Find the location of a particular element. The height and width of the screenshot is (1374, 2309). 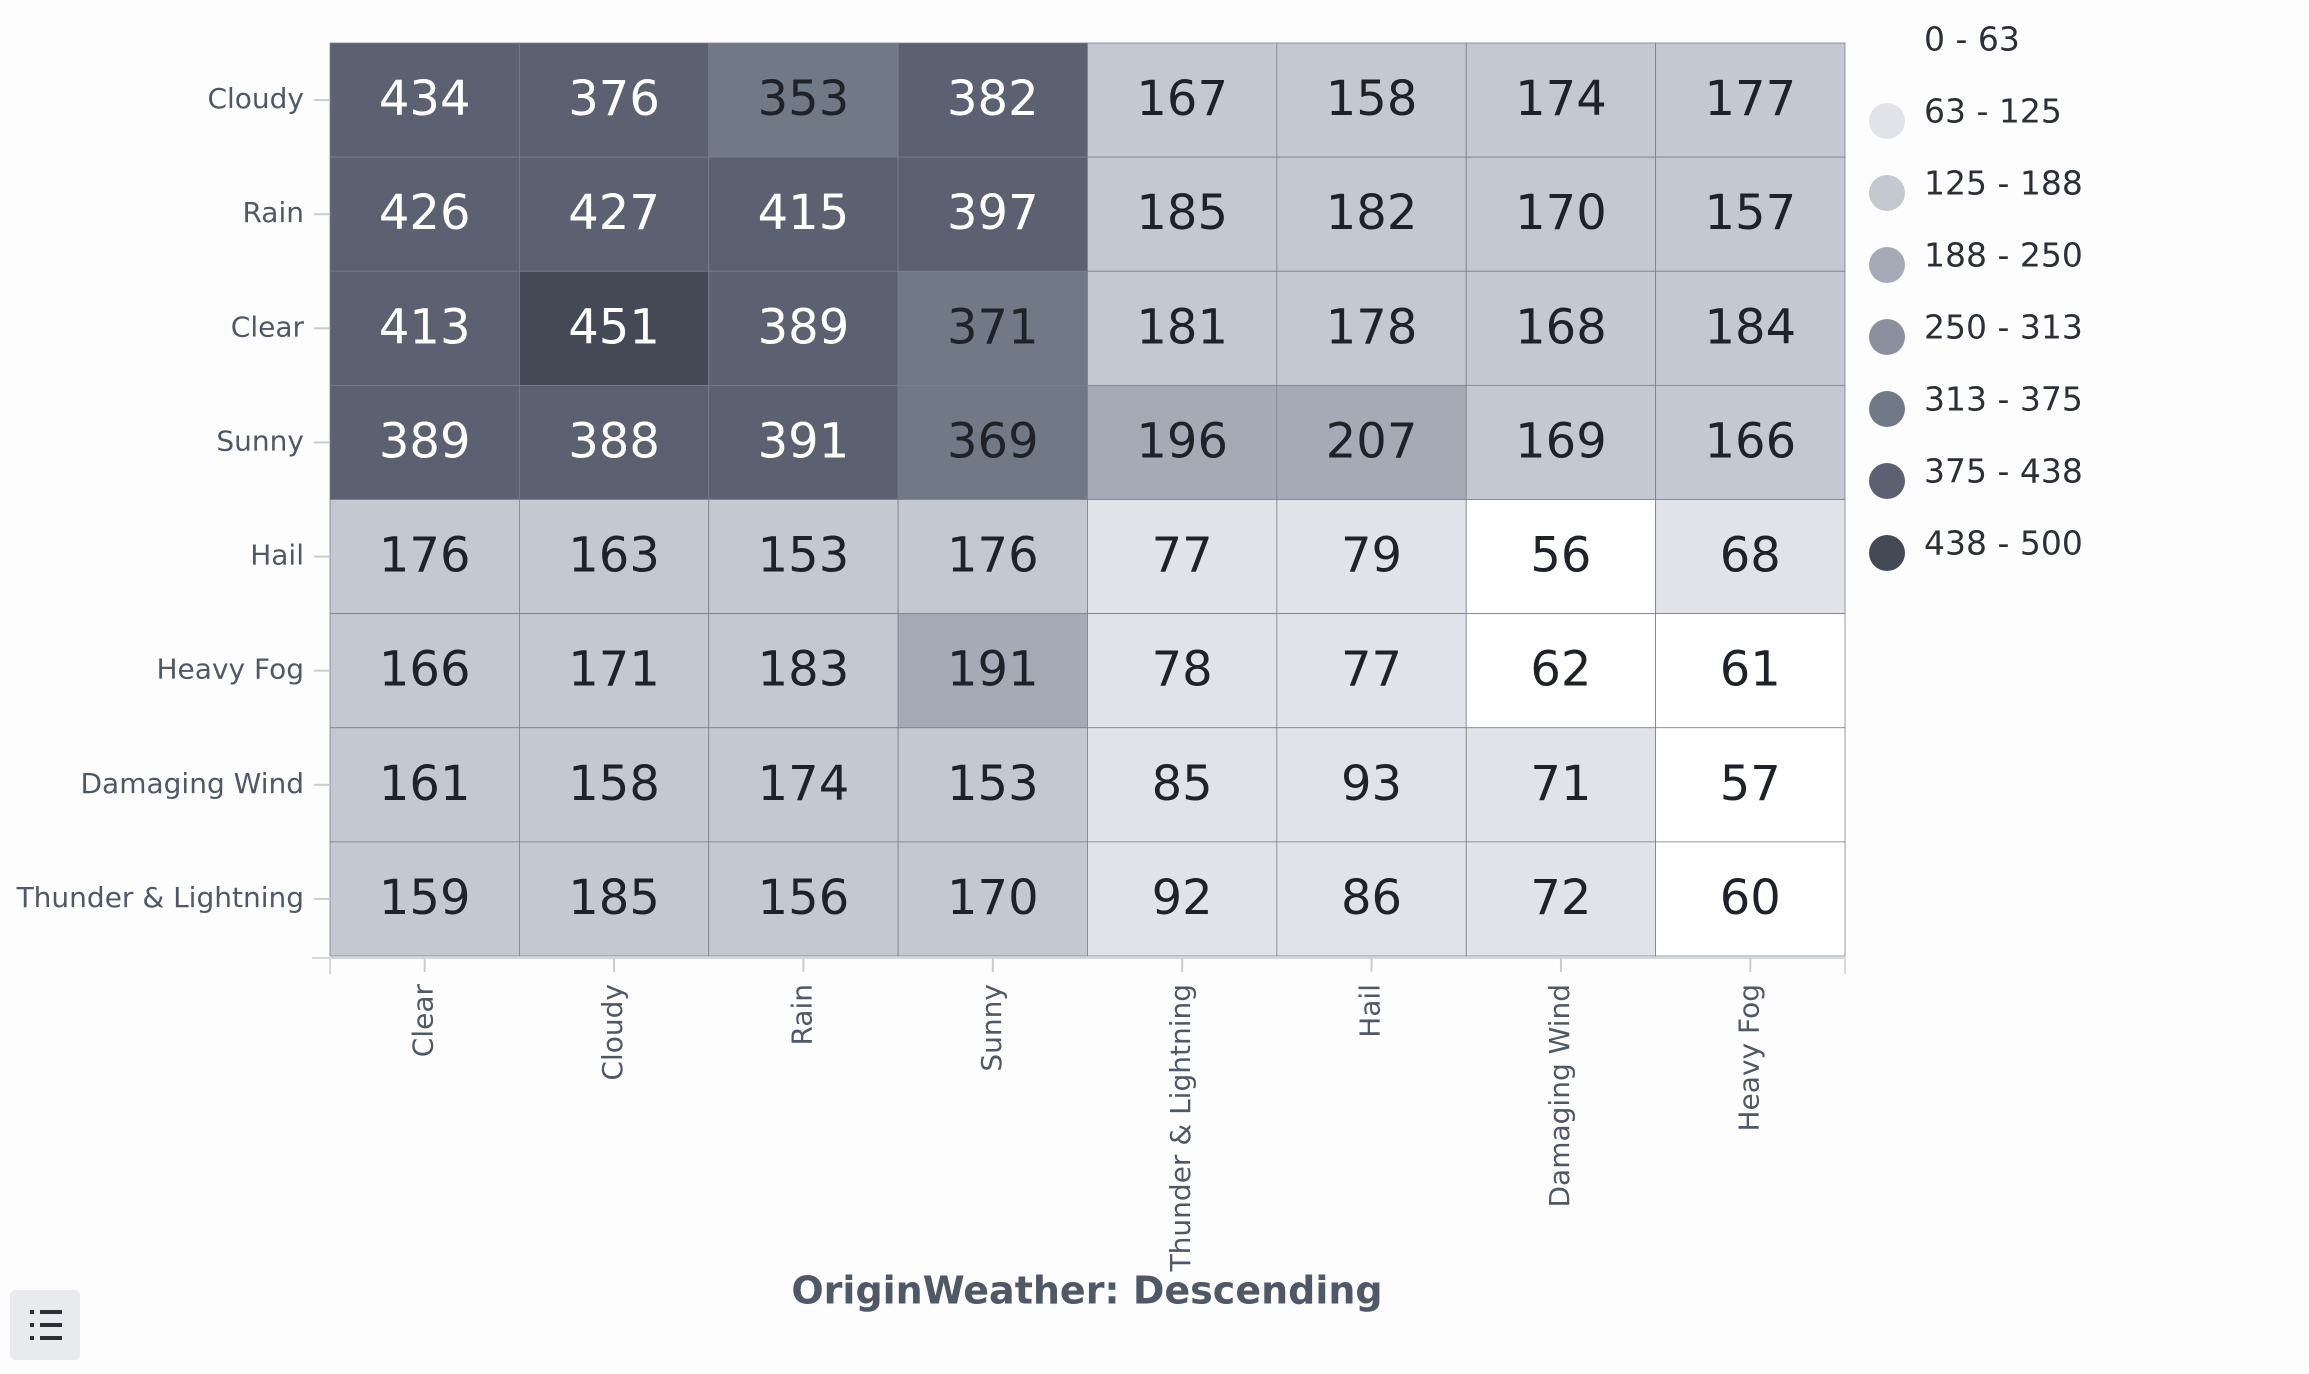

cell-label: 185 is located at coordinates (614, 898).